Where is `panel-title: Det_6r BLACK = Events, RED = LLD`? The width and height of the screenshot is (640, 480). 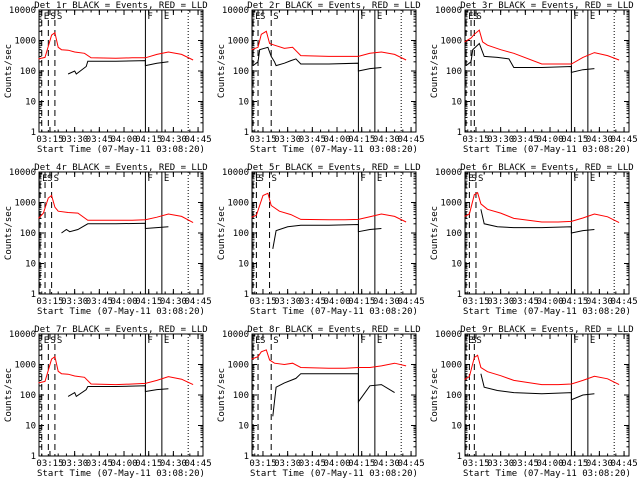
panel-title: Det_6r BLACK = Events, RED = LLD is located at coordinates (546, 168).